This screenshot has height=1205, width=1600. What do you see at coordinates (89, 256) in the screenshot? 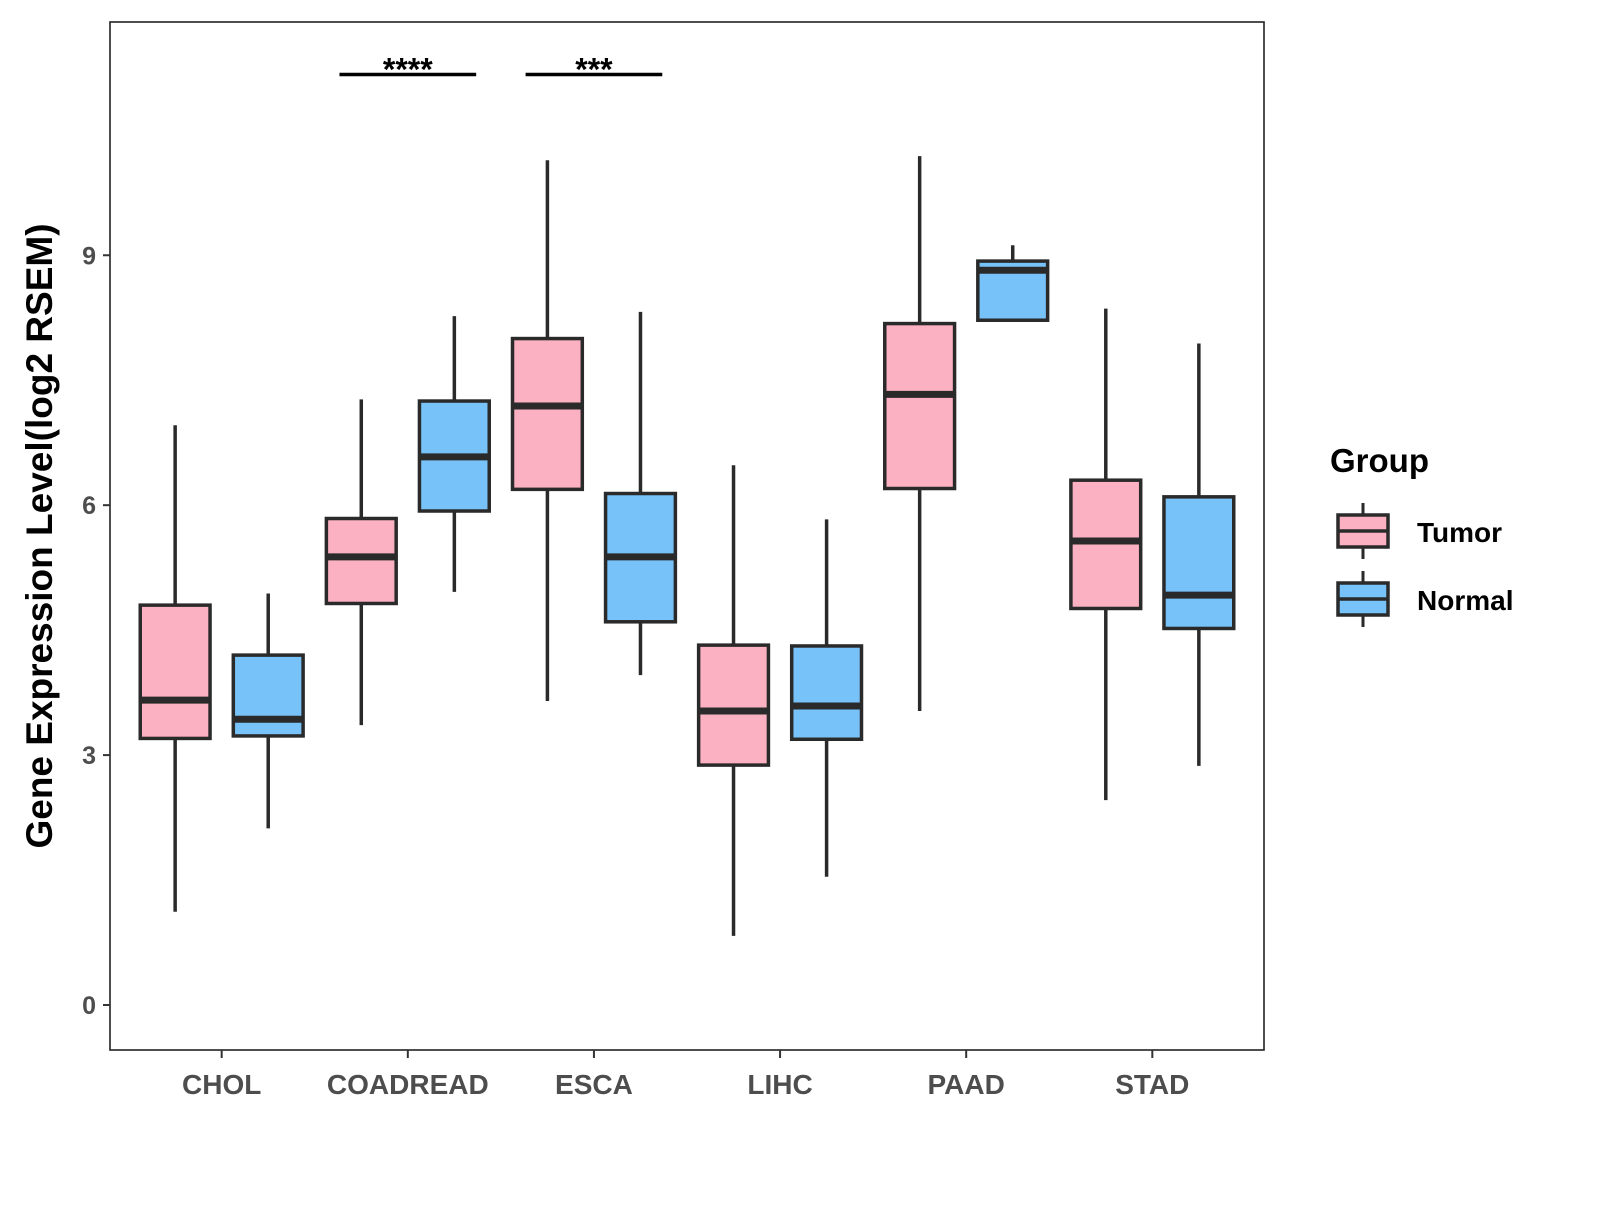
I see `y-tick-label: 9` at bounding box center [89, 256].